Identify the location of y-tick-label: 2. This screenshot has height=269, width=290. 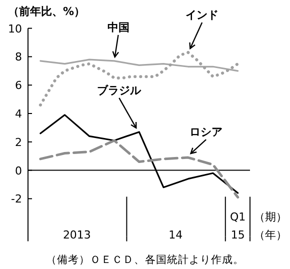
(18, 142).